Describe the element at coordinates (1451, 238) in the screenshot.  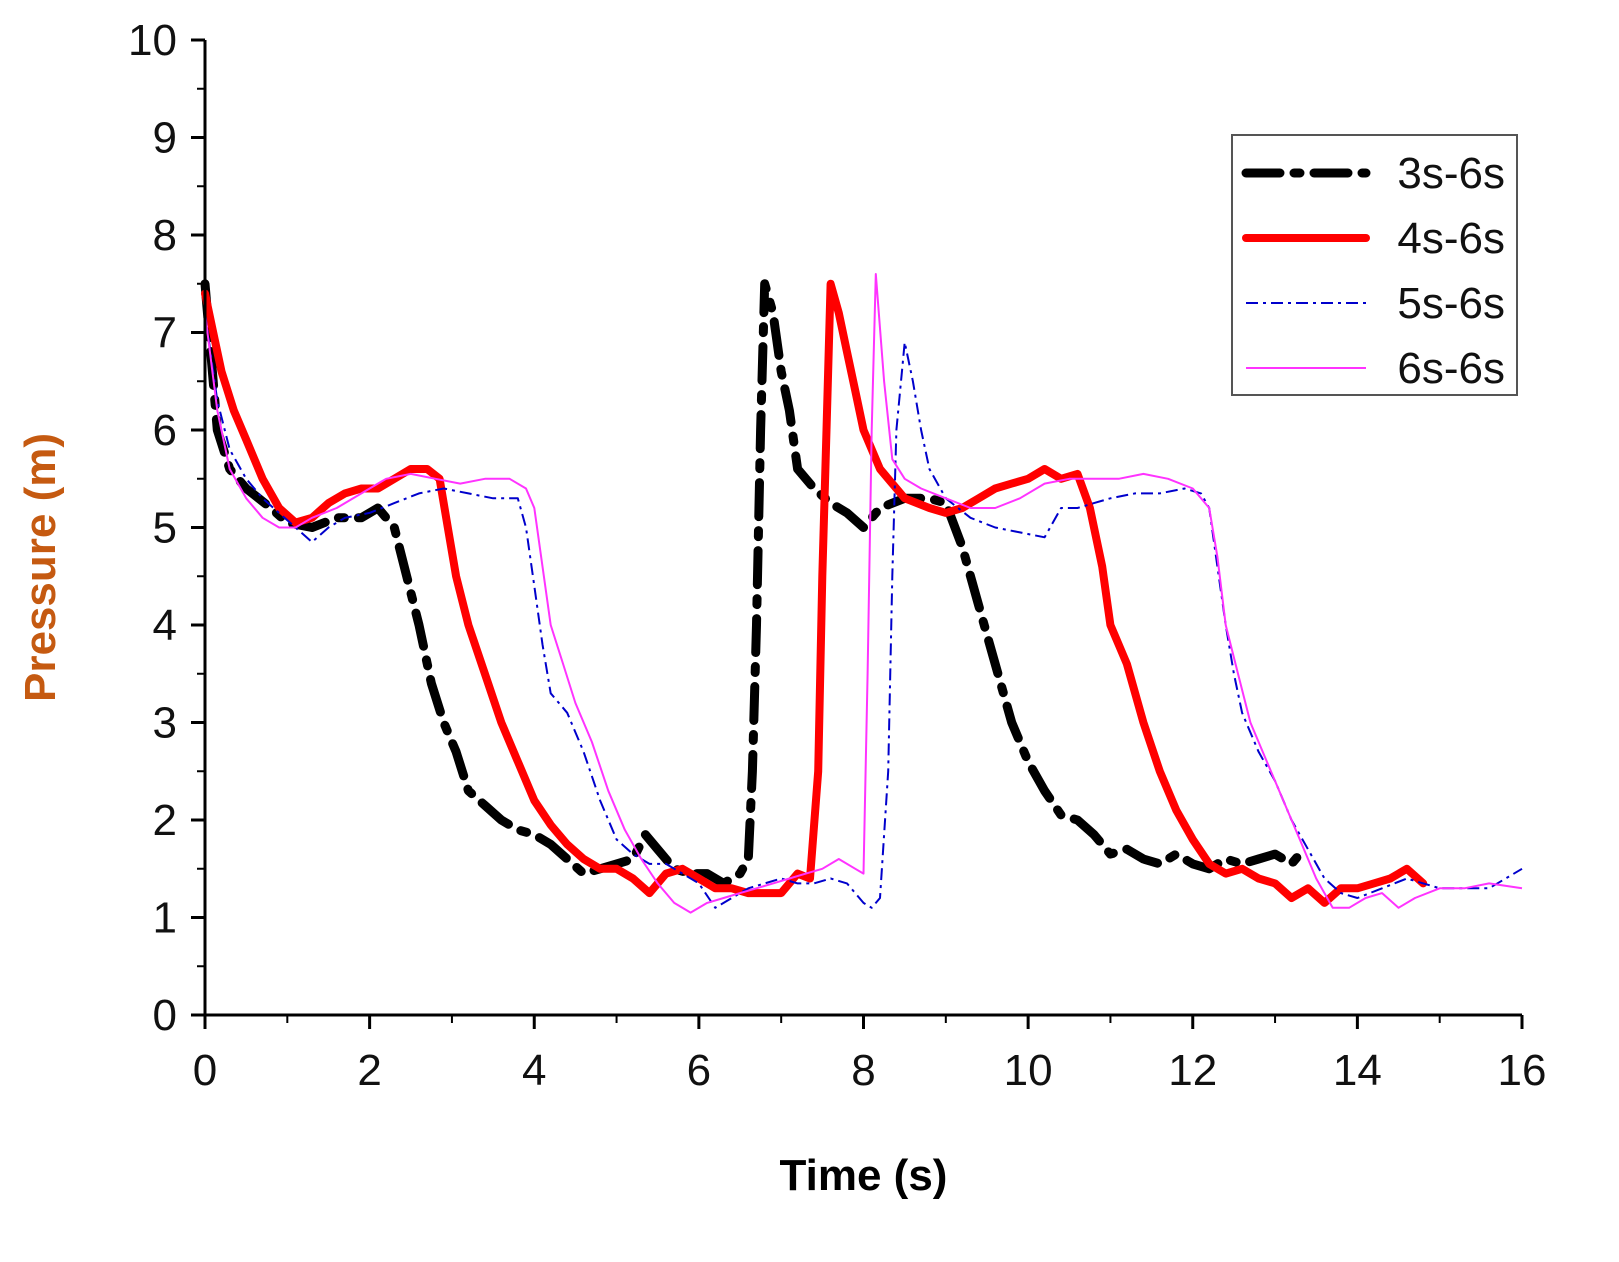
I see `legend-label-4s-6s: 4s-6s` at that location.